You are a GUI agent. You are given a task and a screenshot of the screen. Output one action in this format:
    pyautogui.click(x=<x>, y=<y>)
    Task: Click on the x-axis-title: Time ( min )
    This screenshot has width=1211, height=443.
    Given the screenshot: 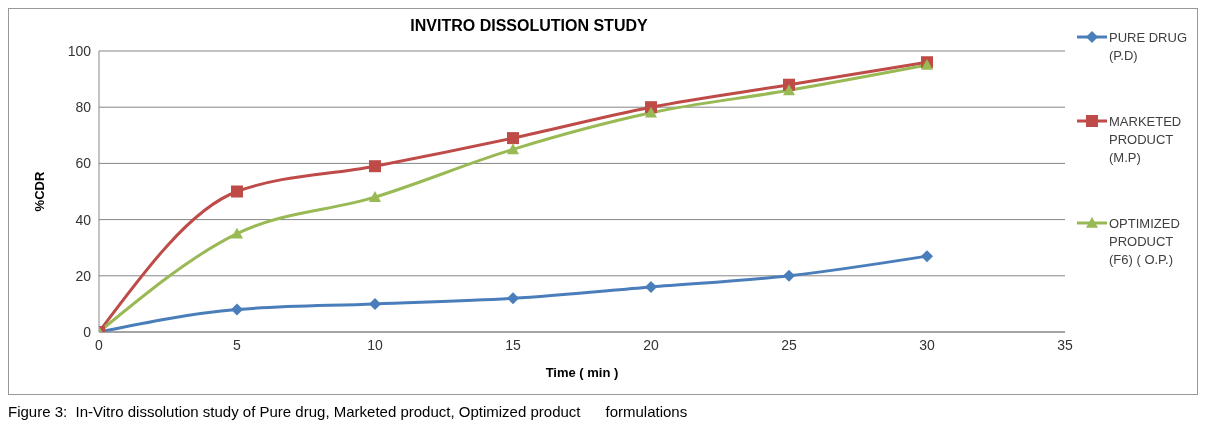 What is the action you would take?
    pyautogui.click(x=582, y=372)
    